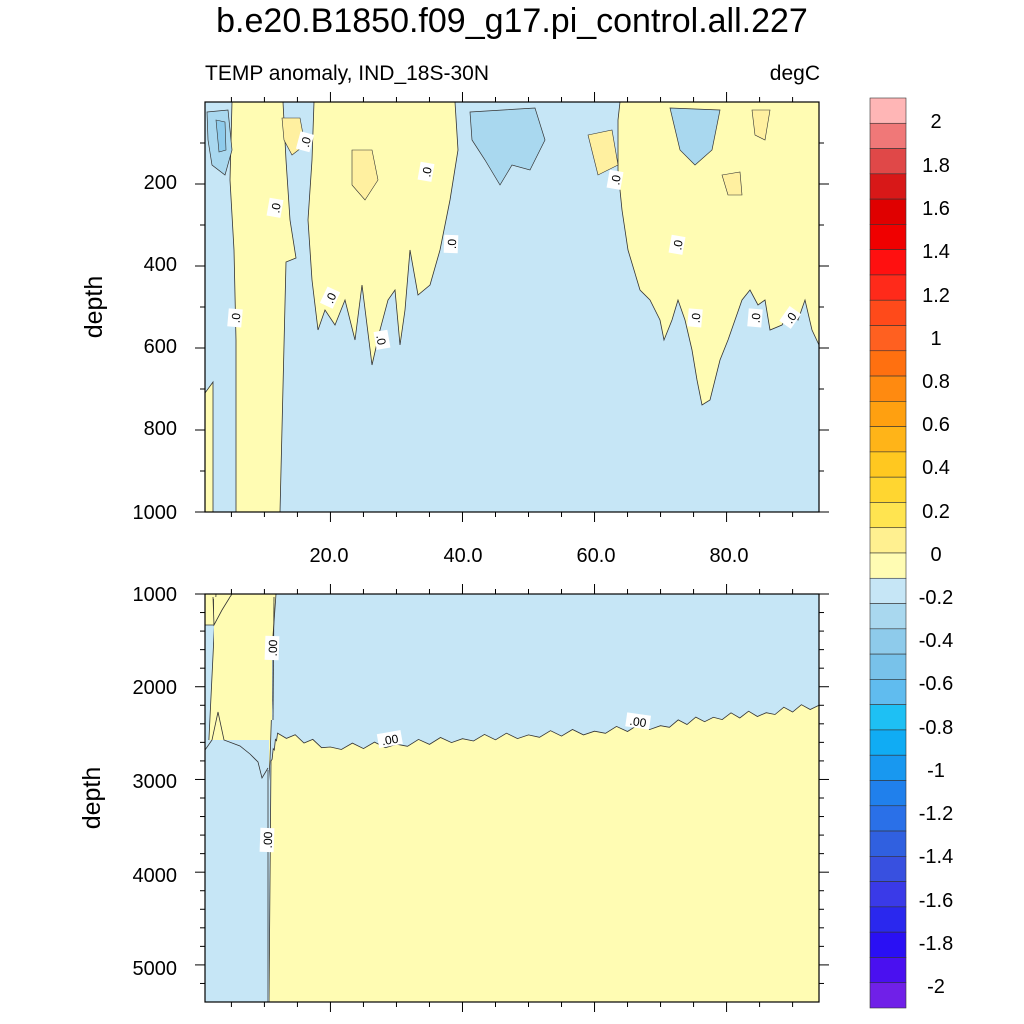  Describe the element at coordinates (463, 556) in the screenshot. I see `upper-x-tick-label: 40.0` at that location.